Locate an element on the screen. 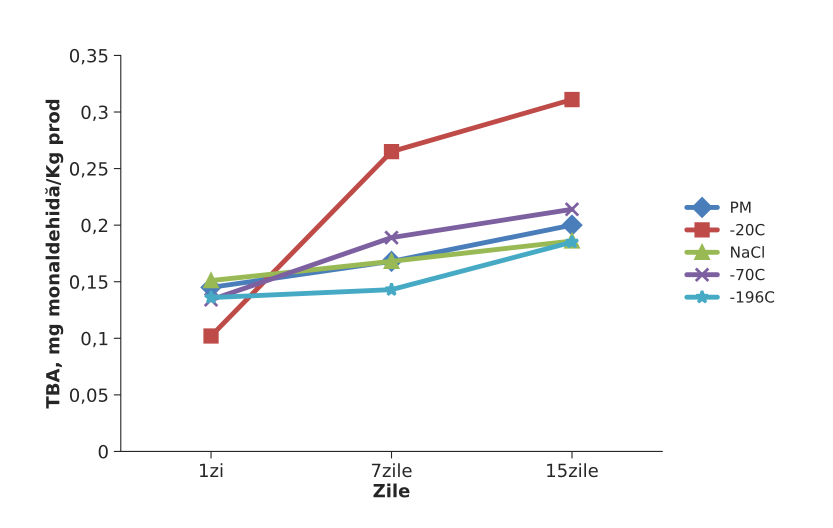 The image size is (833, 528). x-tick-label: 1zi is located at coordinates (211, 470).